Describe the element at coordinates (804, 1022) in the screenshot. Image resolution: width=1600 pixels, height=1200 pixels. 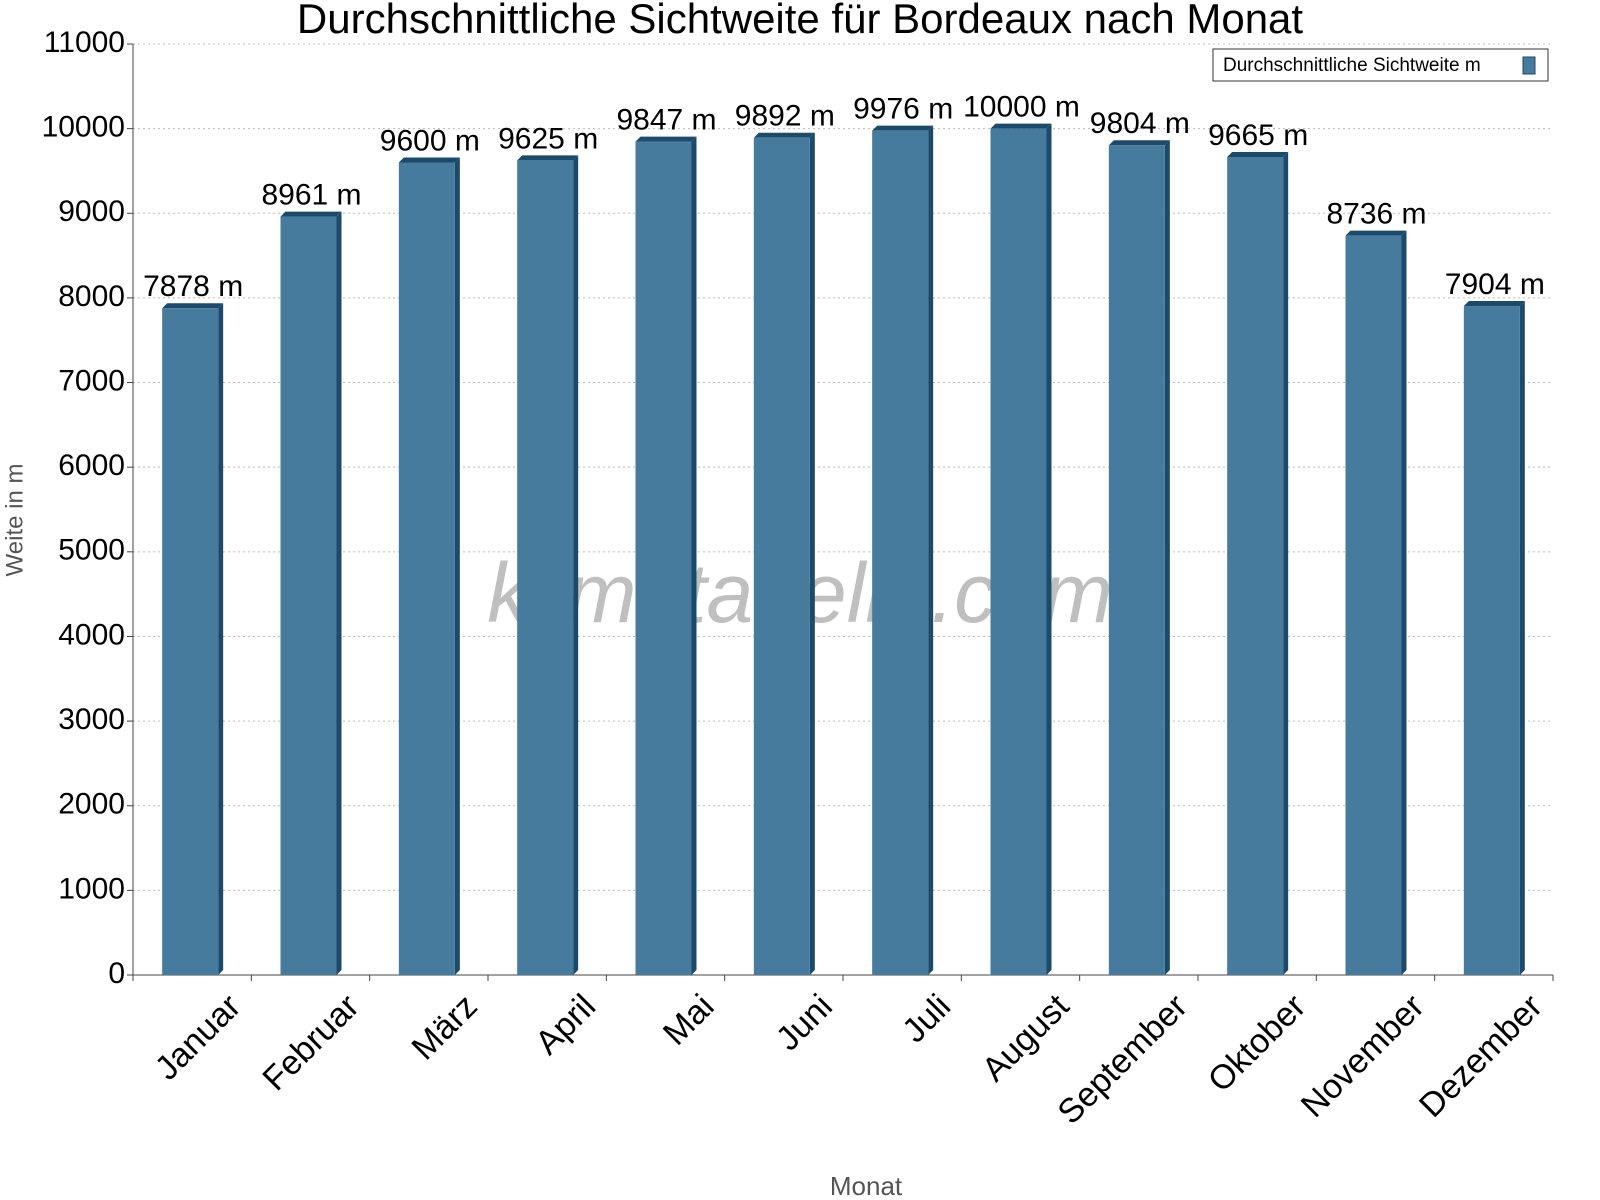
I see `x-tick-label: Juni` at that location.